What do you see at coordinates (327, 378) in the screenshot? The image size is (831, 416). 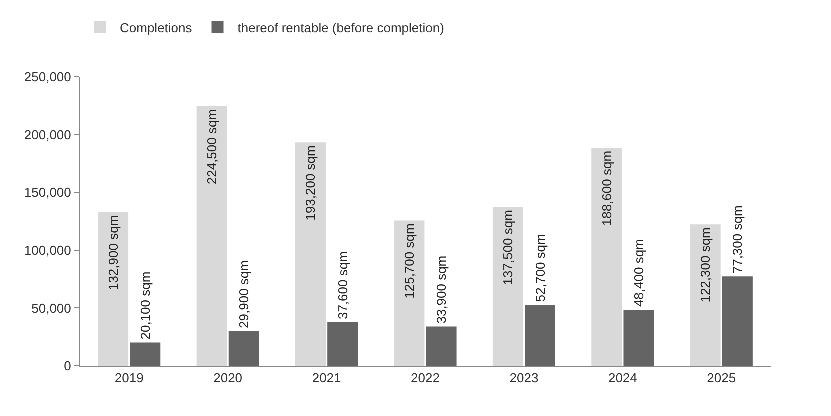 I see `x-tick-label: 2021` at bounding box center [327, 378].